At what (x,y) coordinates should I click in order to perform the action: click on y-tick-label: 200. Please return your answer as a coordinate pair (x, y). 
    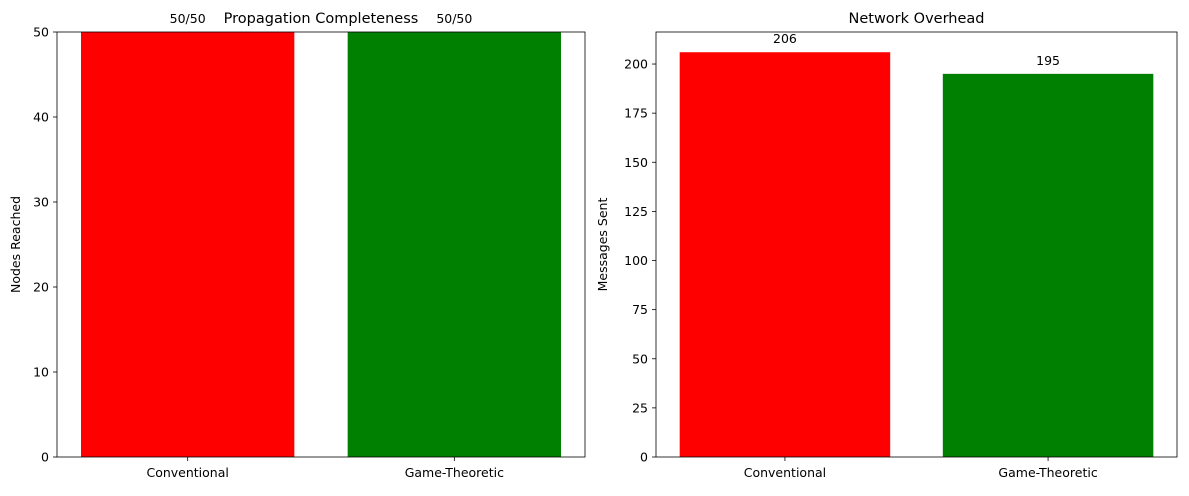
    Looking at the image, I should click on (636, 64).